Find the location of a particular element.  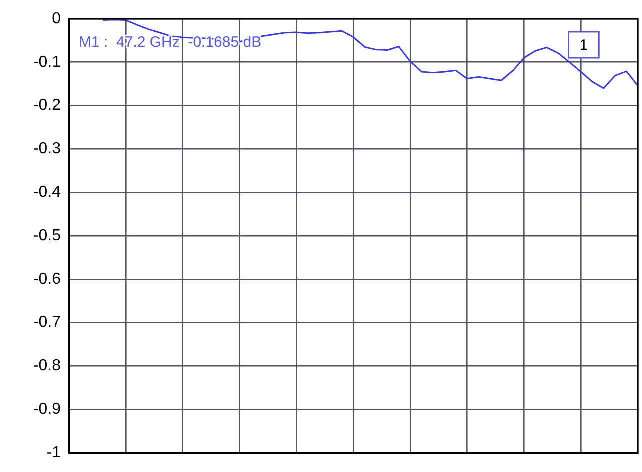

y-tick-label: -0.6 is located at coordinates (47, 279).